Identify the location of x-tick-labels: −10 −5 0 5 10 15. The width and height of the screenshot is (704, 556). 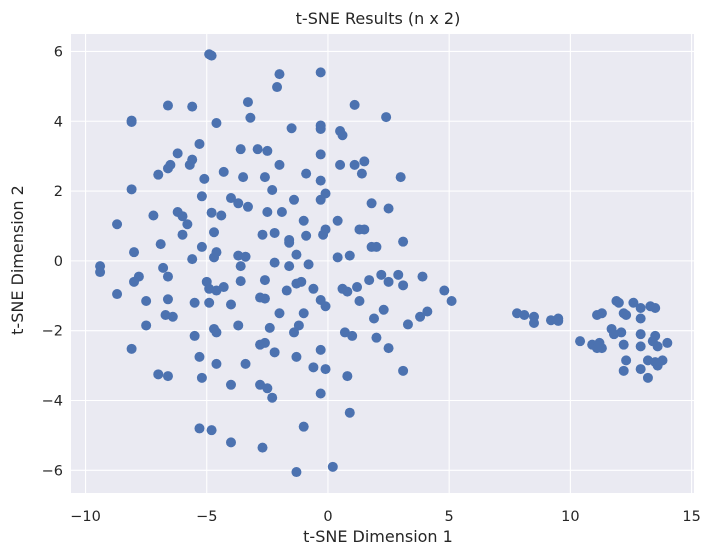
(385, 517).